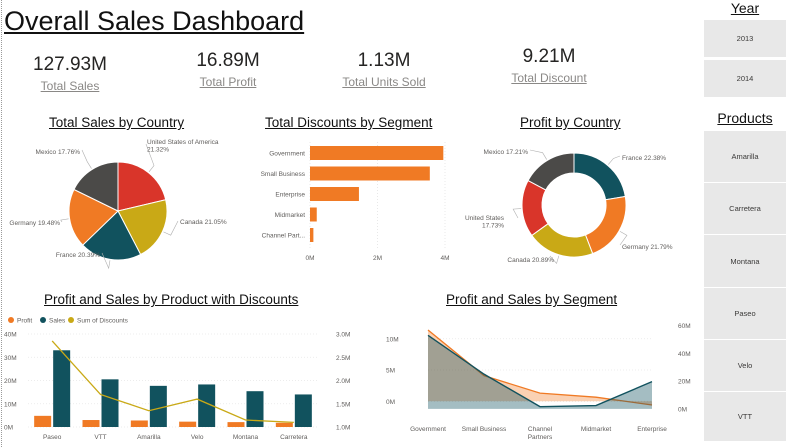 The image size is (801, 447). I want to click on year-option-2013: 2013, so click(745, 39).